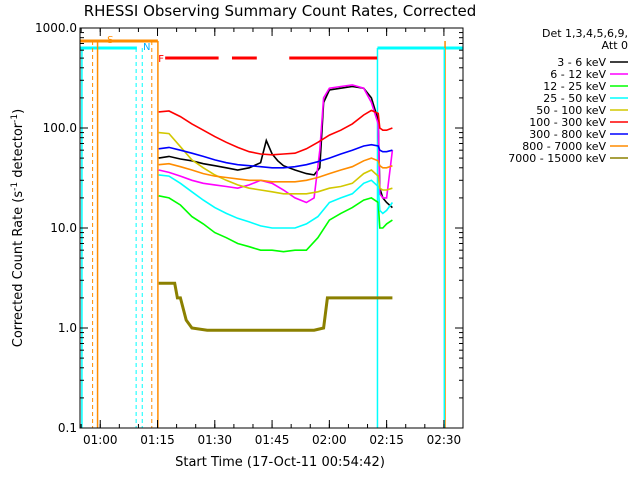 The width and height of the screenshot is (640, 480). I want to click on legend-label: 7000 - 15000 keV, so click(557, 158).